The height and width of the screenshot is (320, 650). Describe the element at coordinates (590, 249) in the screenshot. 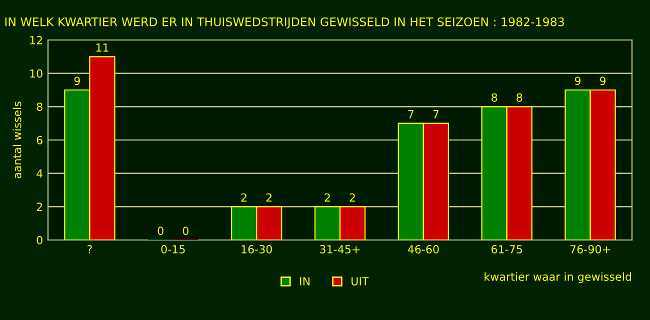

I see `x-tick-label: 76-90+` at that location.